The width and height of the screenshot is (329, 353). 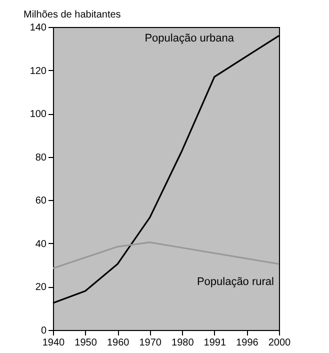 What do you see at coordinates (41, 244) in the screenshot?
I see `y-tick-label: 40` at bounding box center [41, 244].